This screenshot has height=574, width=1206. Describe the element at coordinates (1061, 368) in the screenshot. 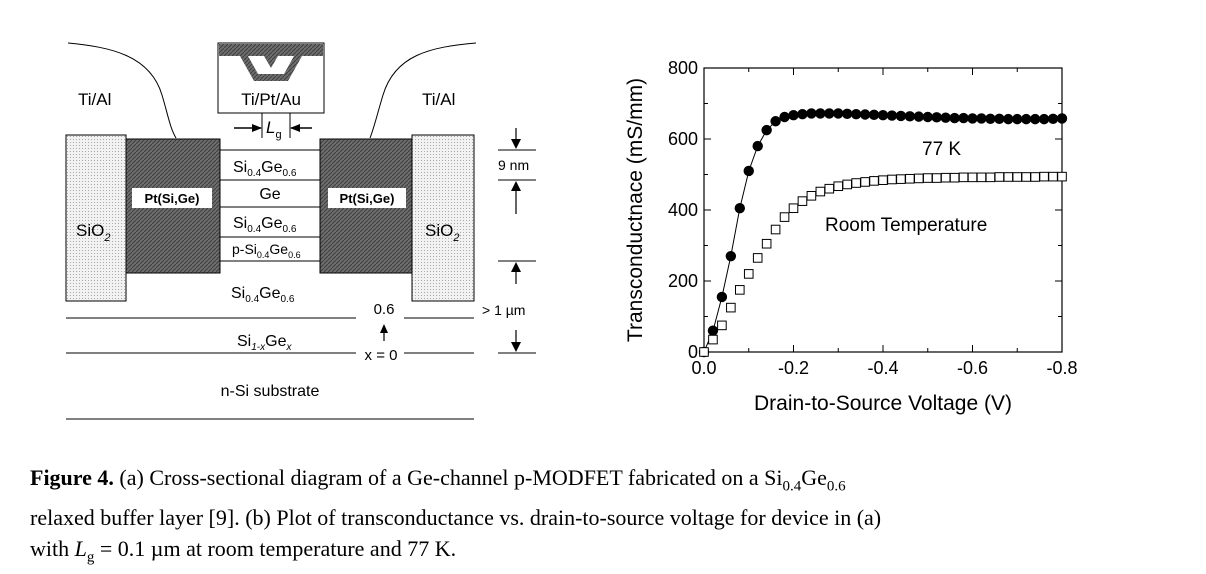

I see `x-tick-label: -0.8` at that location.